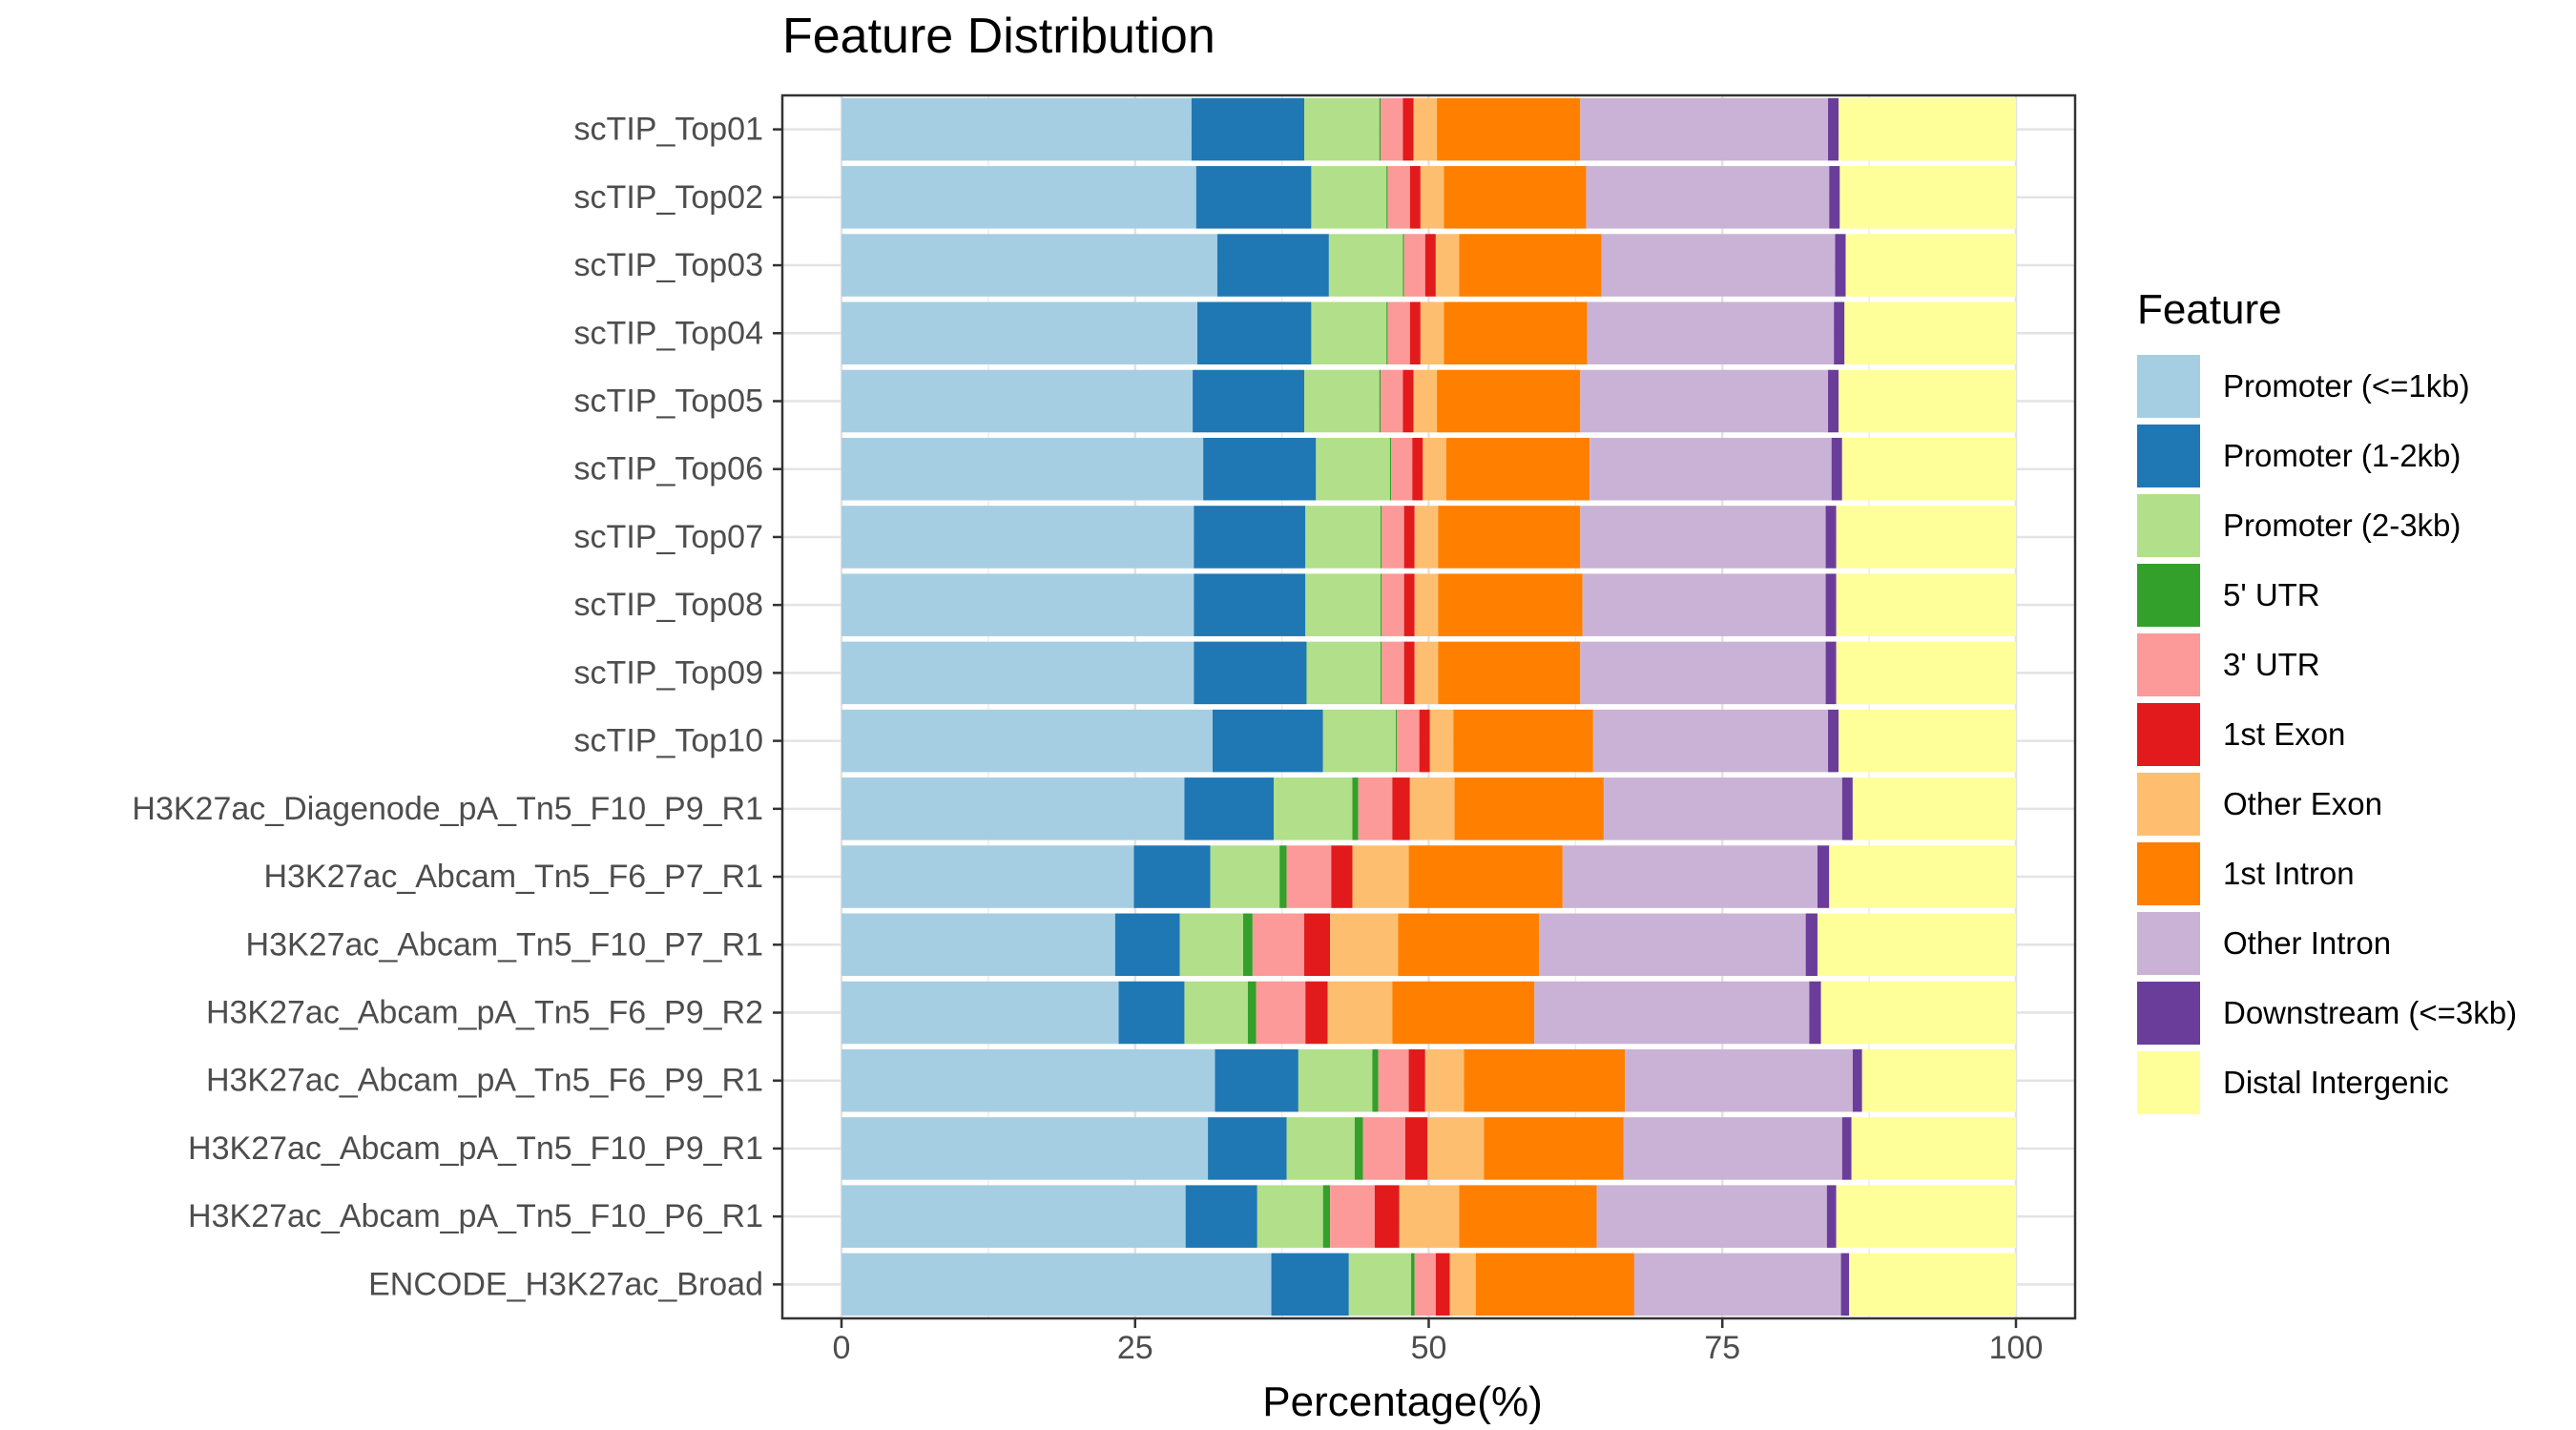  I want to click on legend-label: 5' UTR, so click(2271, 594).